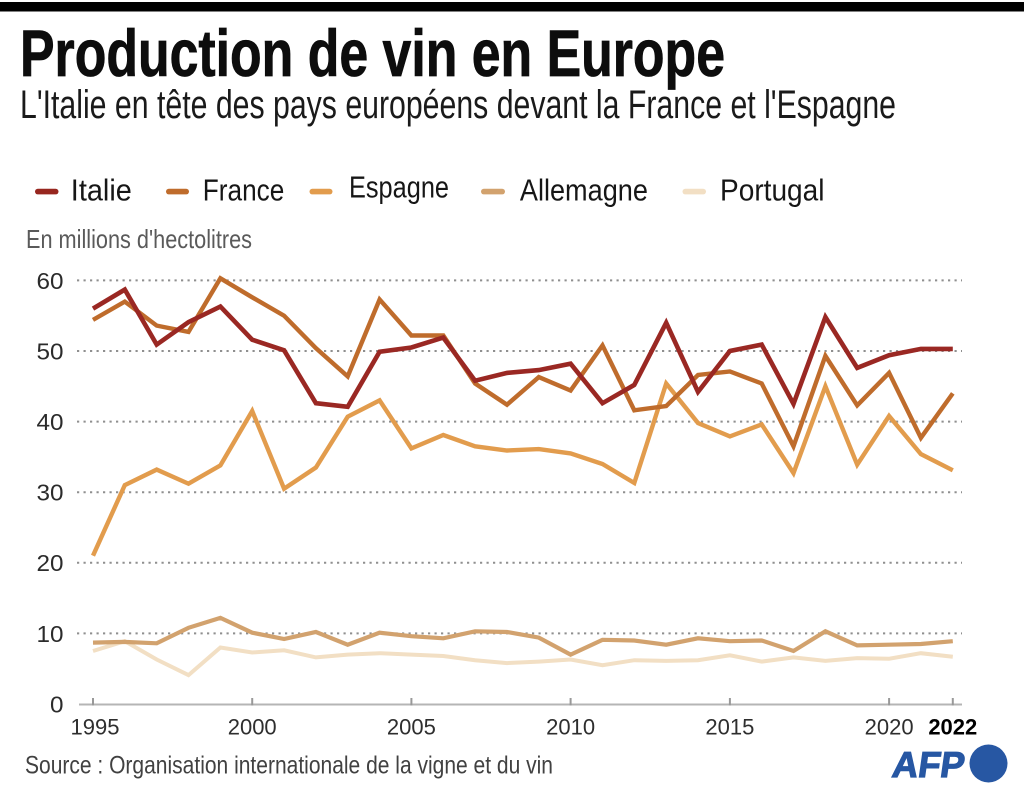 This screenshot has width=1024, height=793. I want to click on svg-text: 2000, so click(252, 727).